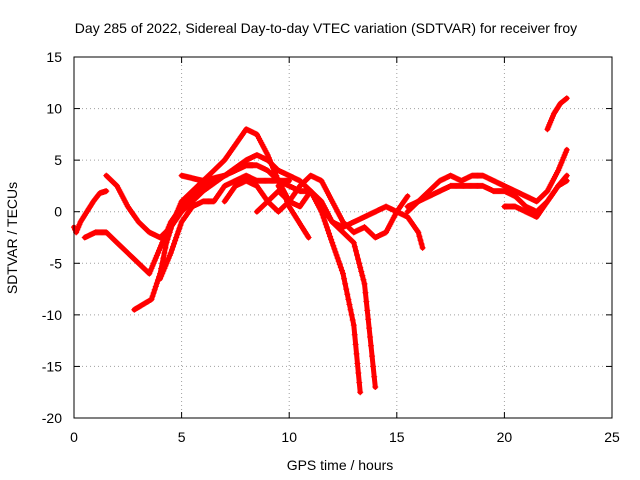 Image resolution: width=640 pixels, height=480 pixels. What do you see at coordinates (12, 238) in the screenshot?
I see `y-axis-label: SDTVAR / TECUs` at bounding box center [12, 238].